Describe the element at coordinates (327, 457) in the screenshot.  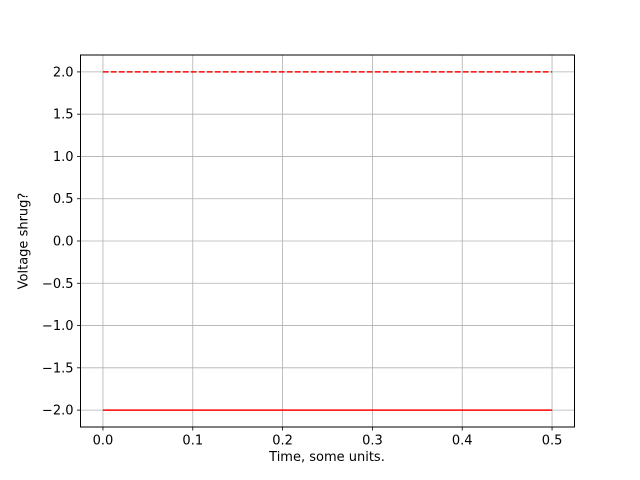
I see `x-axis-label: Time, some units.` at that location.